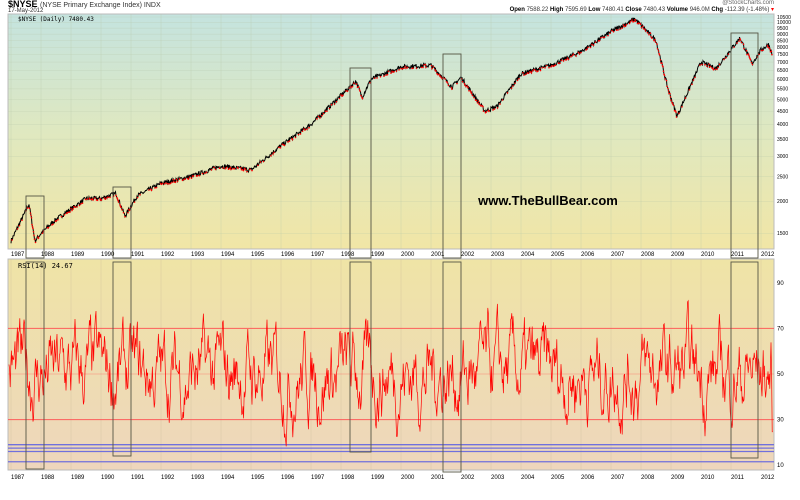 The height and width of the screenshot is (500, 800). What do you see at coordinates (780, 284) in the screenshot?
I see `rsi-y-tick-label: 90` at bounding box center [780, 284].